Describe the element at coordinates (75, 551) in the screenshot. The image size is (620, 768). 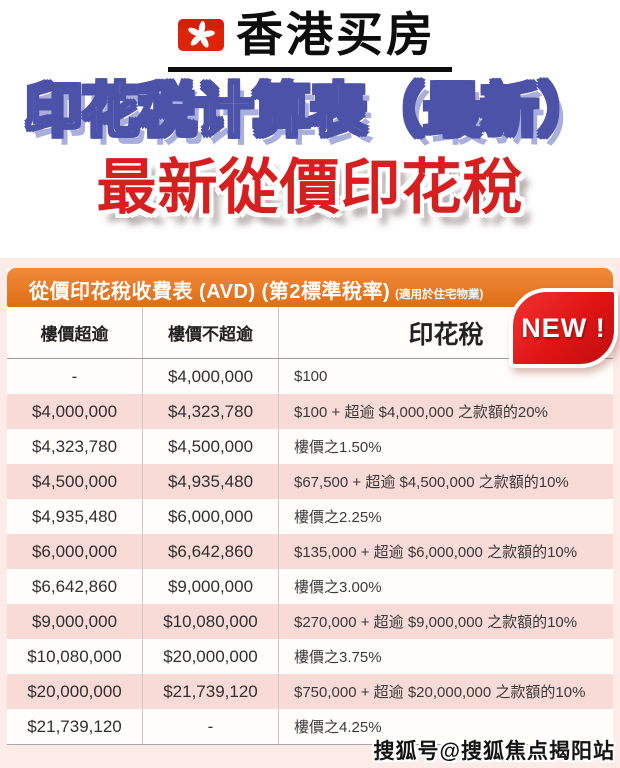
I see `cell-price-over: $6,000,000` at that location.